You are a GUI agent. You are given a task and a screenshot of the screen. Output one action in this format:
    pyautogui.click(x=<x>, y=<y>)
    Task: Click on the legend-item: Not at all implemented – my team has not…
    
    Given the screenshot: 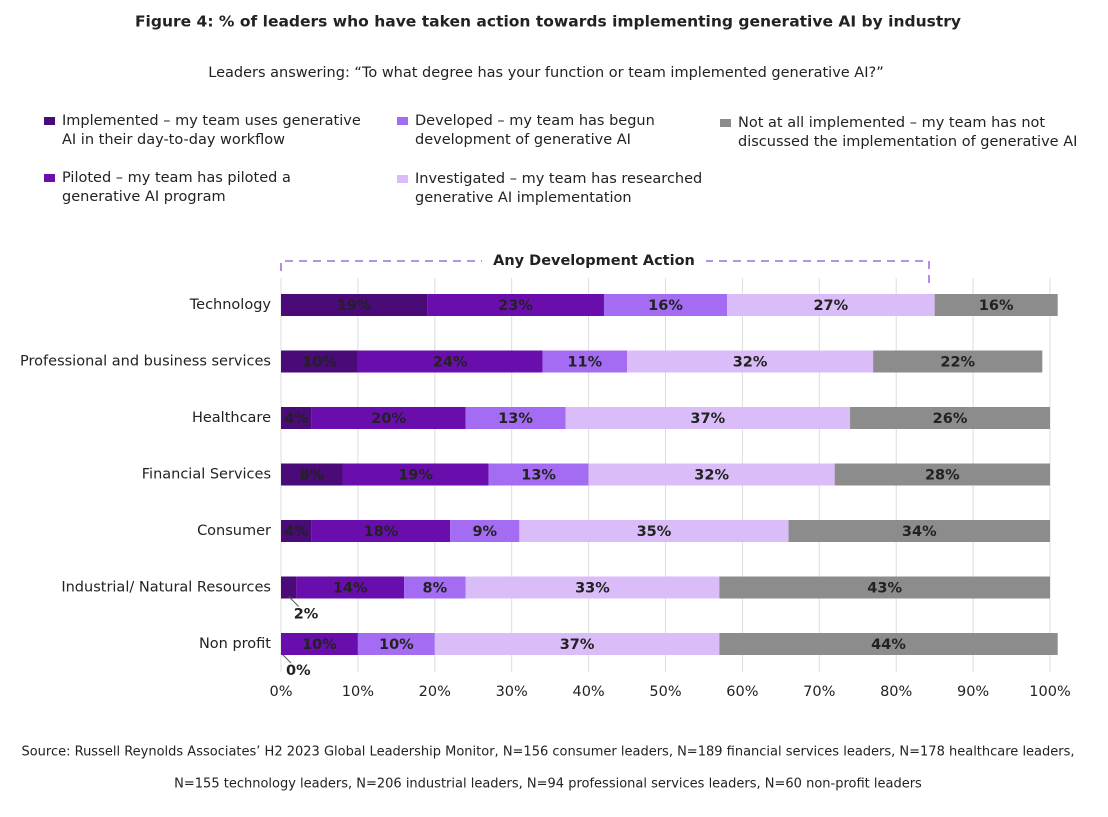 What is the action you would take?
    pyautogui.click(x=901, y=133)
    